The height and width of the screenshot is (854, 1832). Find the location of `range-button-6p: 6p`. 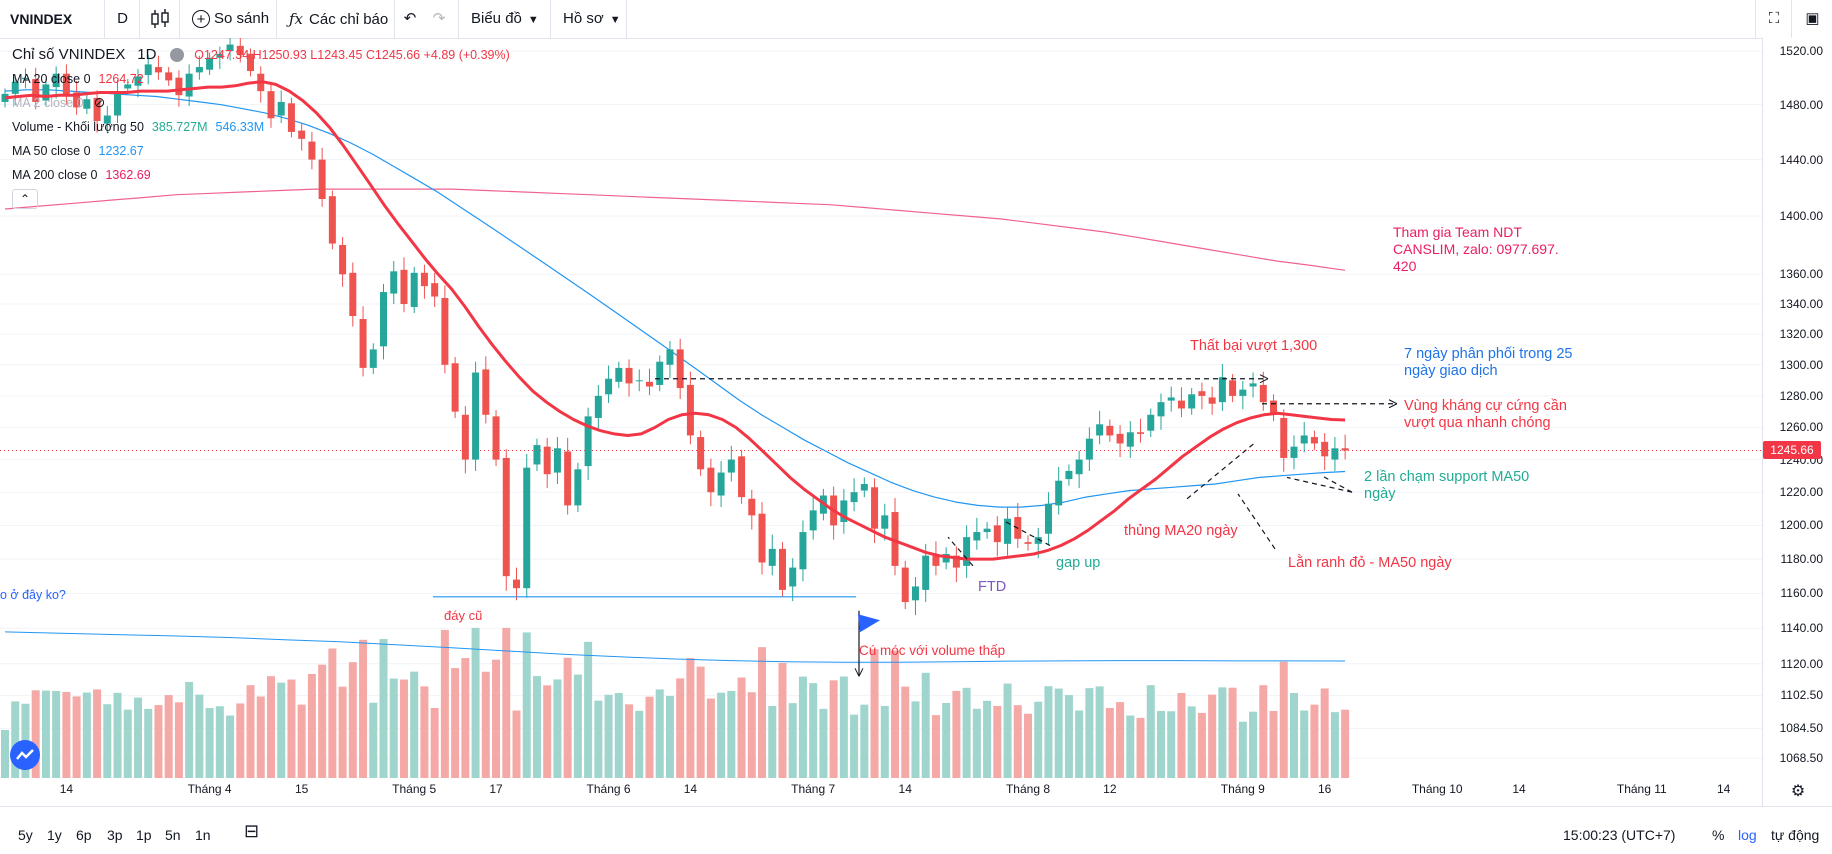

range-button-6p: 6p is located at coordinates (84, 835).